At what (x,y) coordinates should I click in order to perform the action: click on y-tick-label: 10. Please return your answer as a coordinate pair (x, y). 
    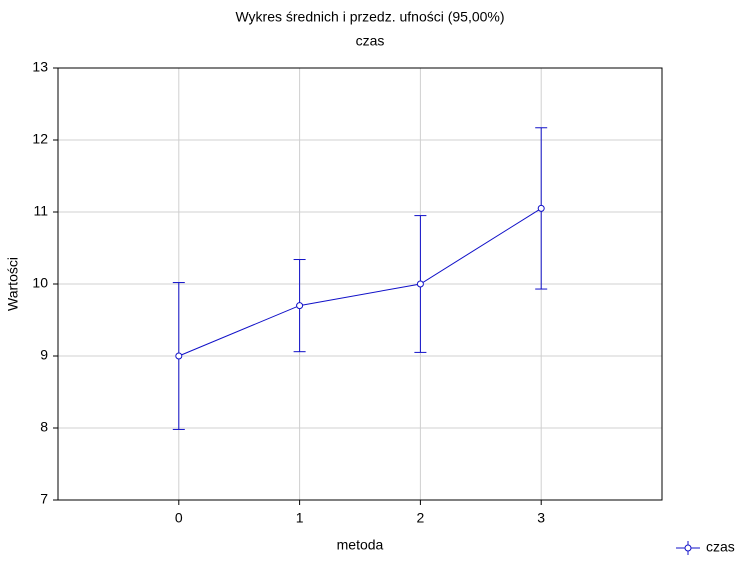
    Looking at the image, I should click on (40, 283).